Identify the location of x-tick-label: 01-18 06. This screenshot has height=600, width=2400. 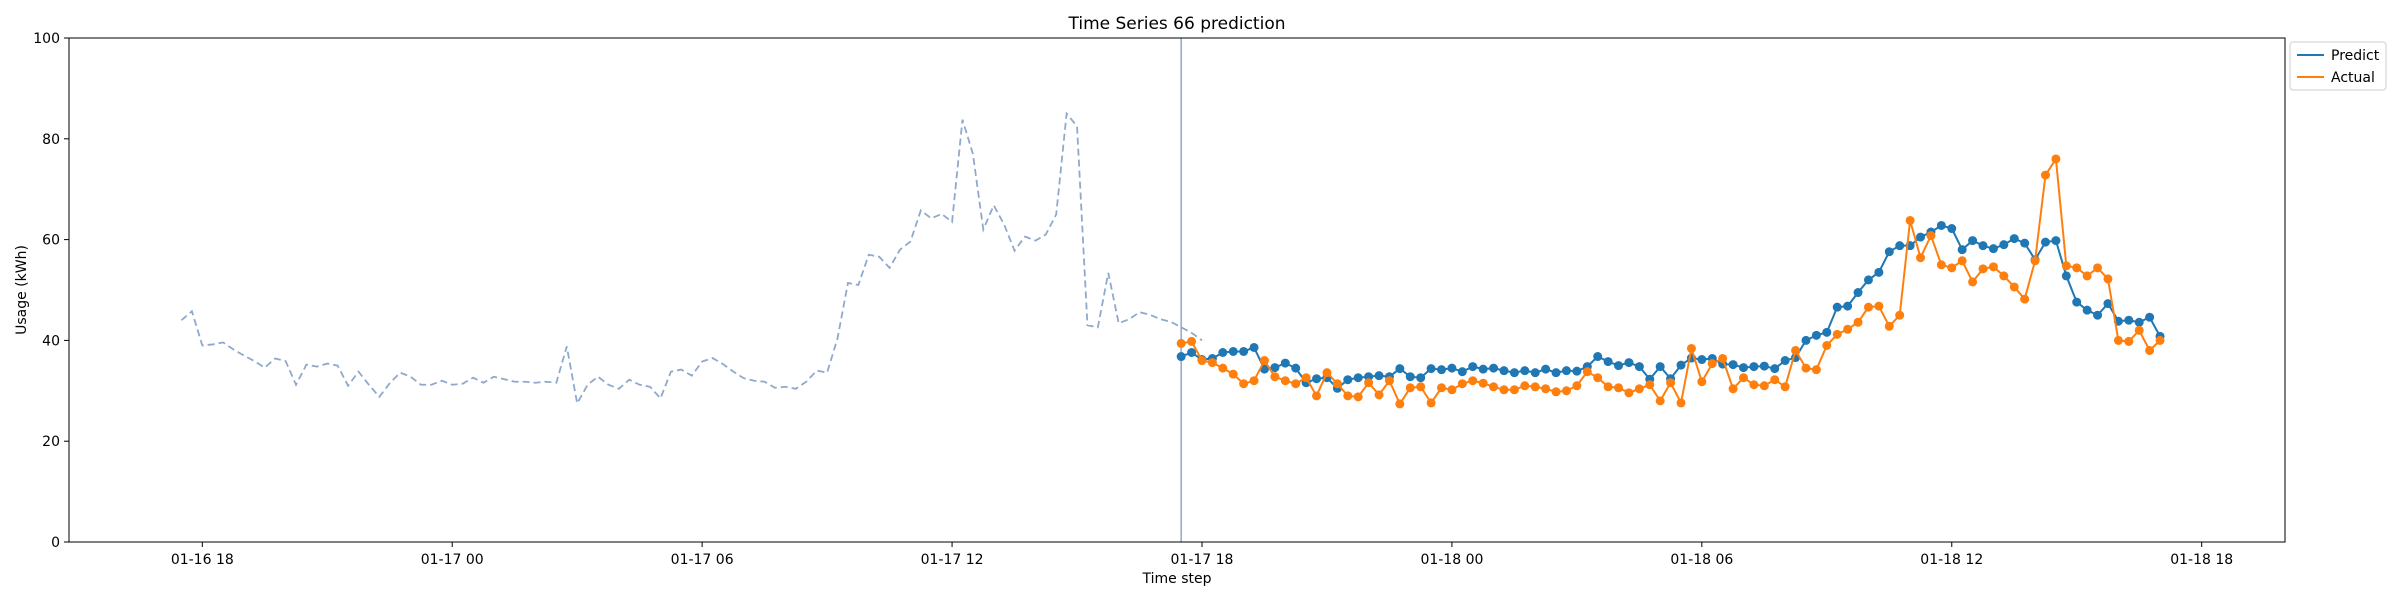
(1701, 560).